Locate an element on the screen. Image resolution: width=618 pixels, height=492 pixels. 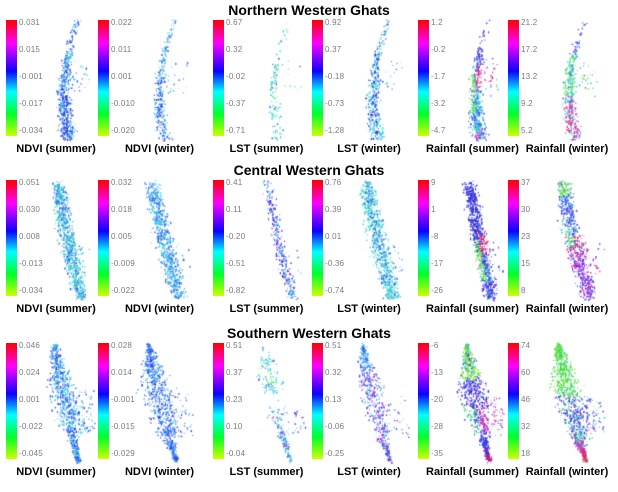
colorbar-tick-label: -0.034 is located at coordinates (31, 130).